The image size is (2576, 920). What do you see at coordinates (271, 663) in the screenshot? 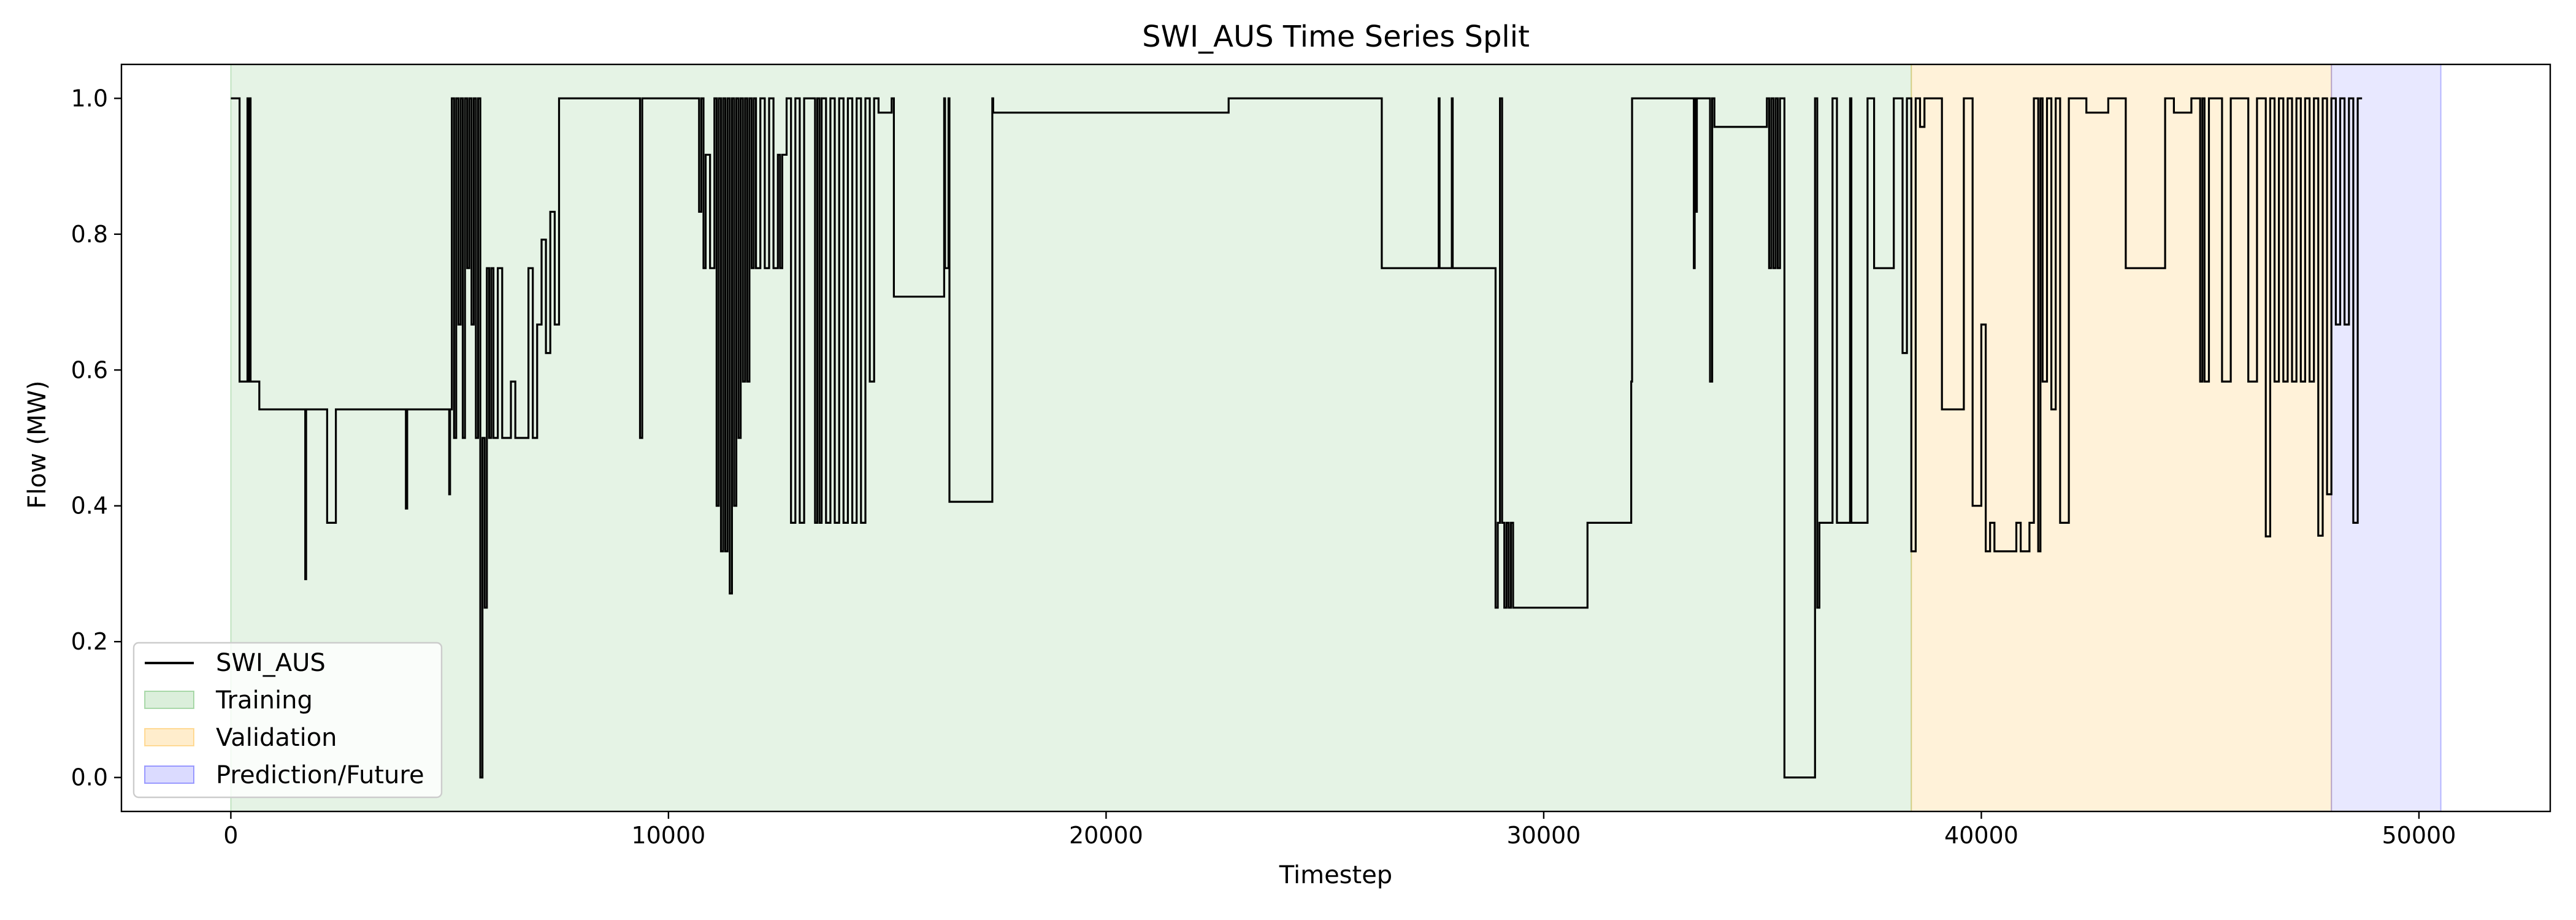
I see `legend-label-series: SWI_AUS` at bounding box center [271, 663].